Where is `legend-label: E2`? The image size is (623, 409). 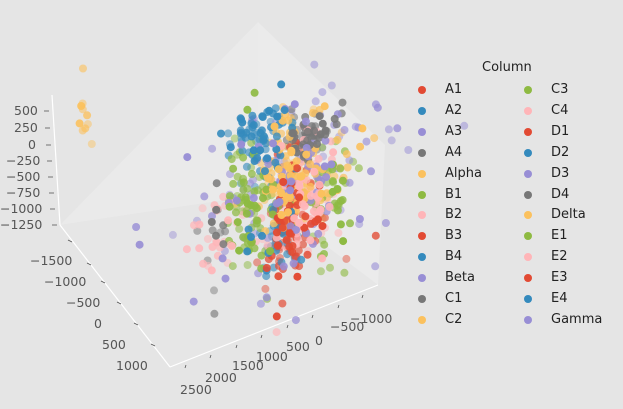
legend-label: E2 is located at coordinates (559, 257).